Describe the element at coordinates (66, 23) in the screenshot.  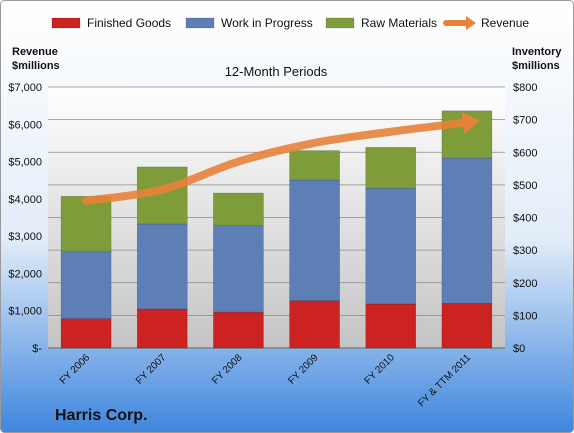
I see `legend-swatch-finished-goods` at that location.